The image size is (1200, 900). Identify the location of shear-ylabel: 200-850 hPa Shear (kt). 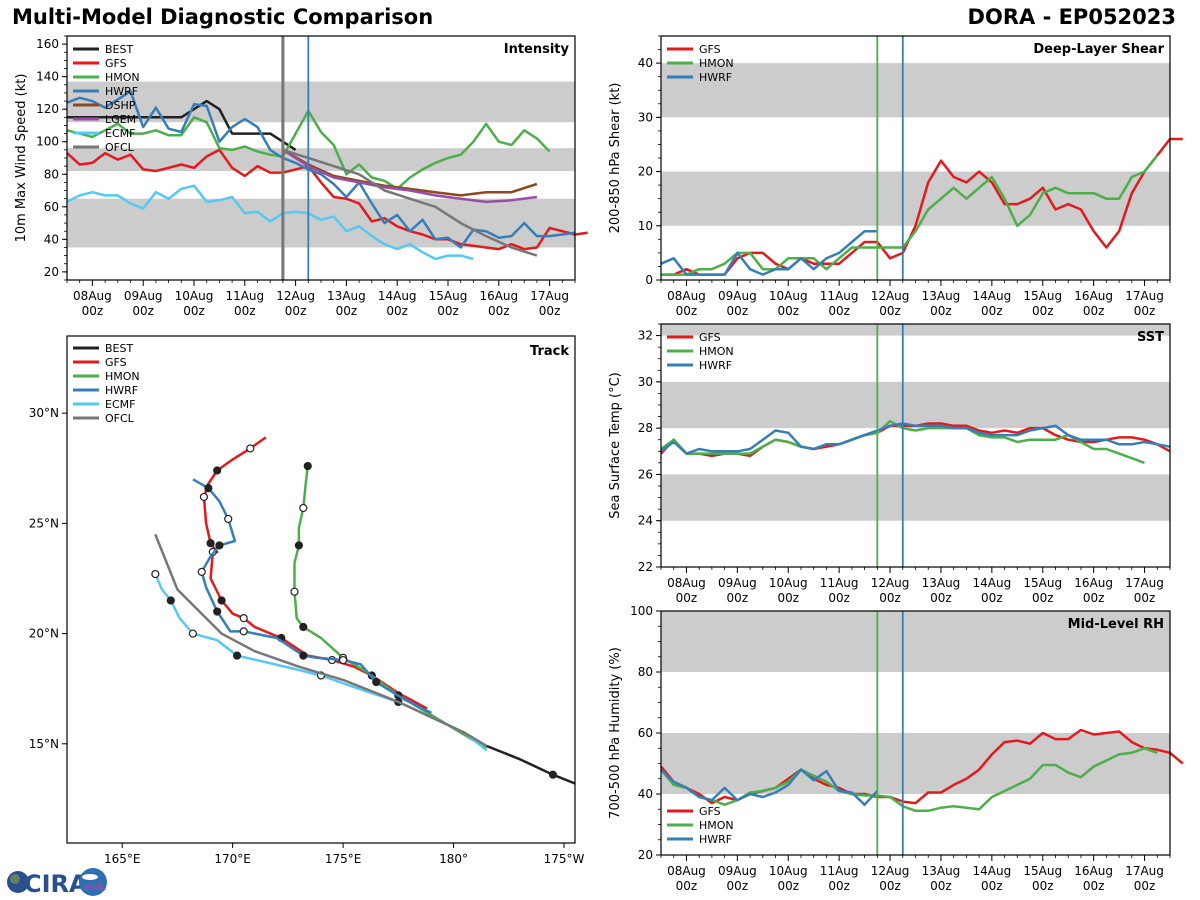
(615, 158).